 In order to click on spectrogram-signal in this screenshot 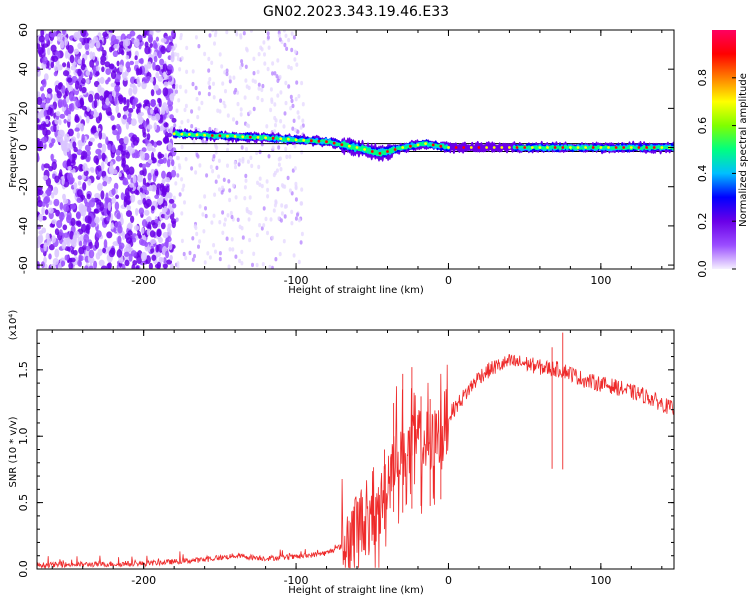, I will do `click(423, 144)`.